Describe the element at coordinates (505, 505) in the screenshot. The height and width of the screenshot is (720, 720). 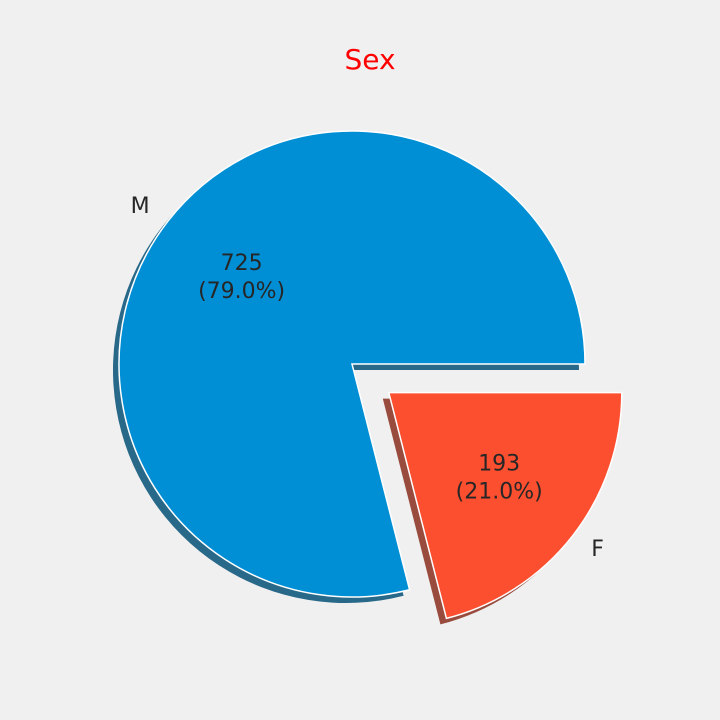
I see `pie-slice-f` at that location.